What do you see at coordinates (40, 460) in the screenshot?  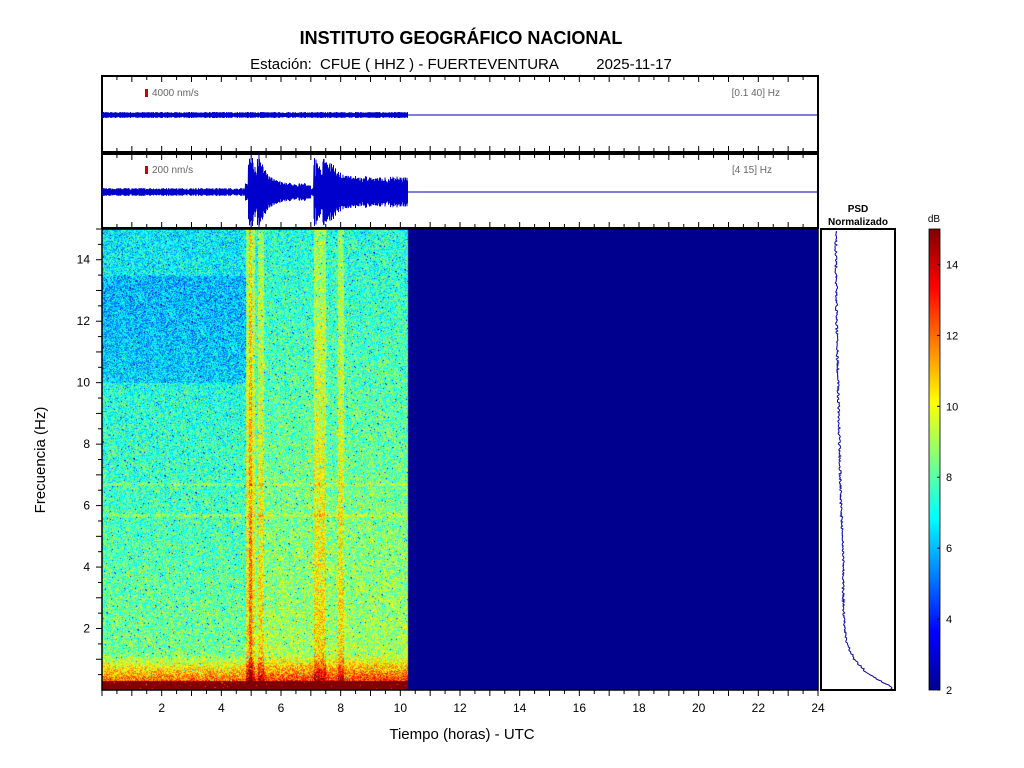 I see `y-axis-label: Frecuencia (Hz)` at bounding box center [40, 460].